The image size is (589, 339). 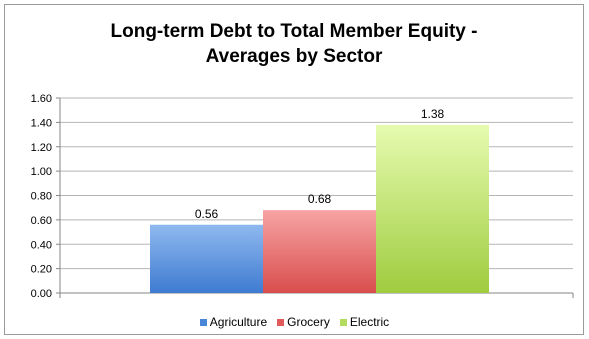 What do you see at coordinates (369, 322) in the screenshot?
I see `legend-label: Electric` at bounding box center [369, 322].